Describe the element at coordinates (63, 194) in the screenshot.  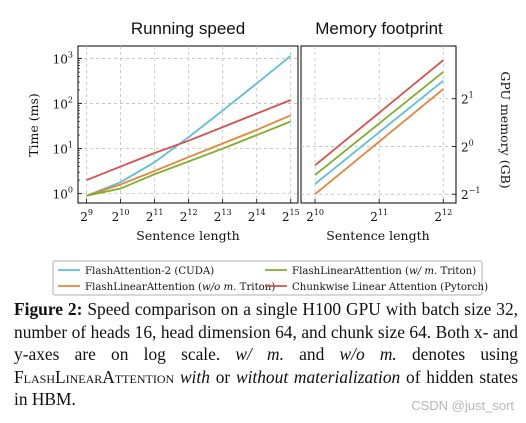
I see `speed-ytick-label-0: 100` at that location.